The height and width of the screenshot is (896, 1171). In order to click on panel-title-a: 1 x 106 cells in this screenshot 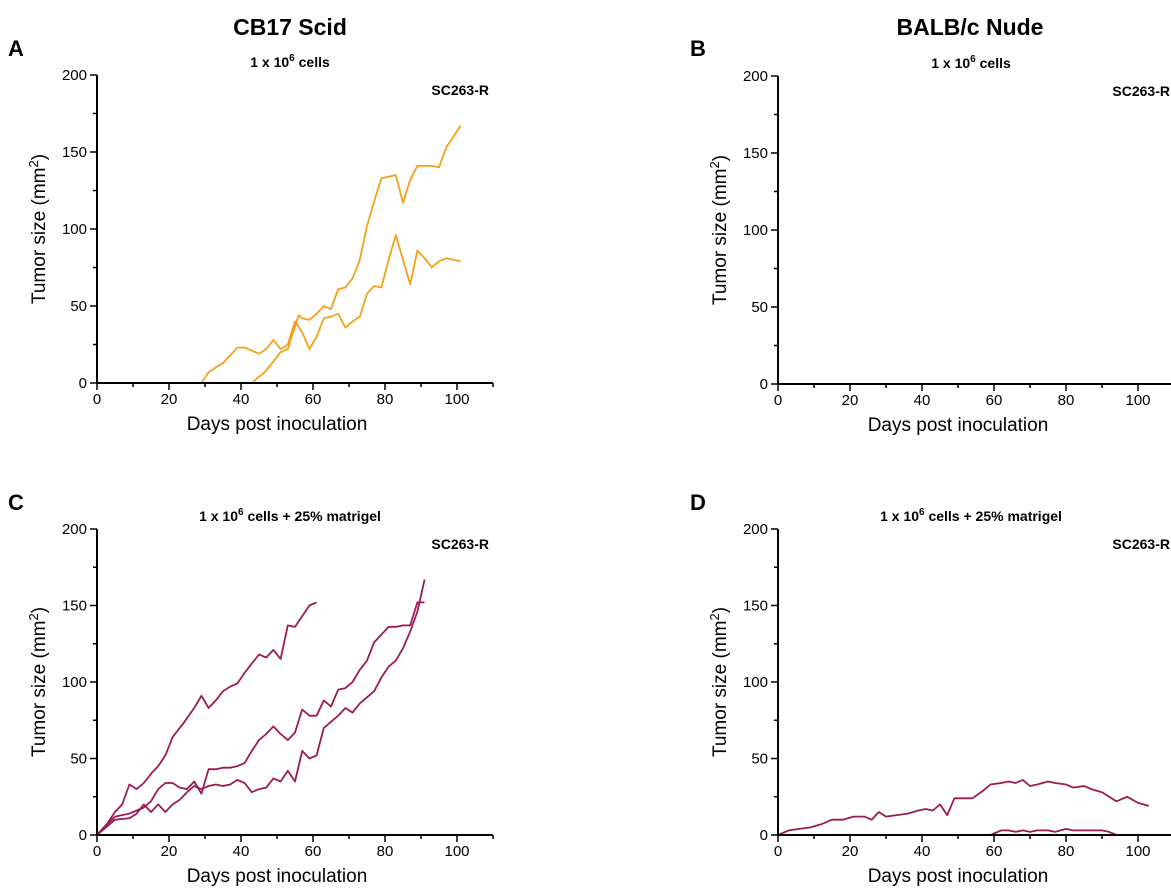, I will do `click(290, 61)`.